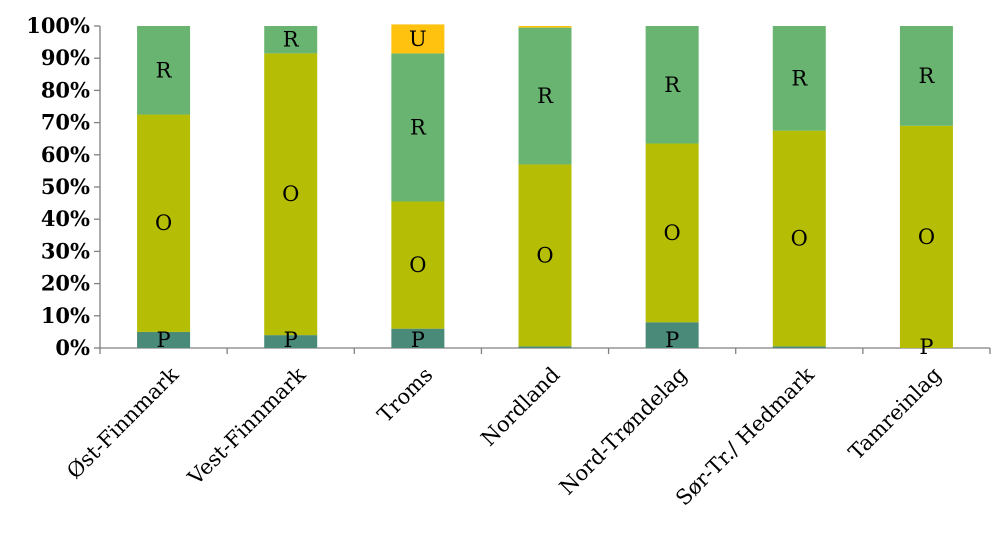  What do you see at coordinates (545, 350) in the screenshot?
I see `x-axis` at bounding box center [545, 350].